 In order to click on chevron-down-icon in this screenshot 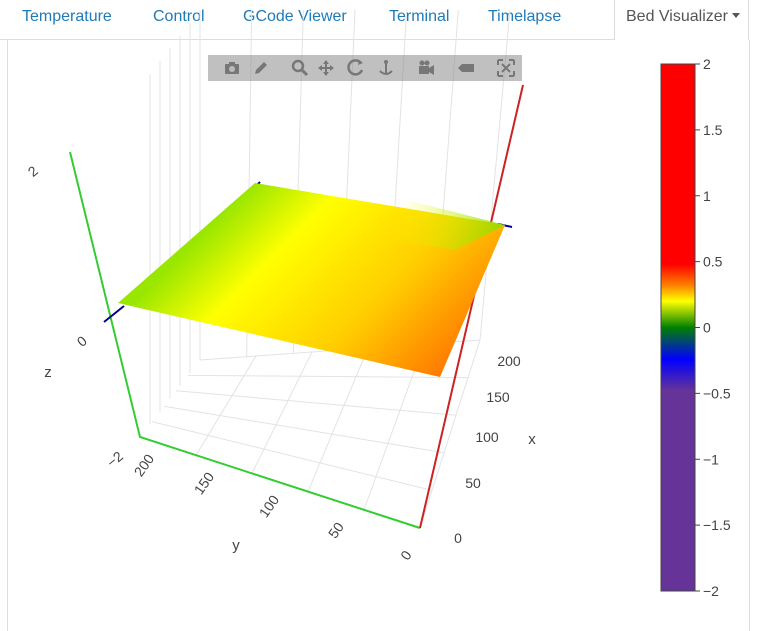, I will do `click(735, 15)`.